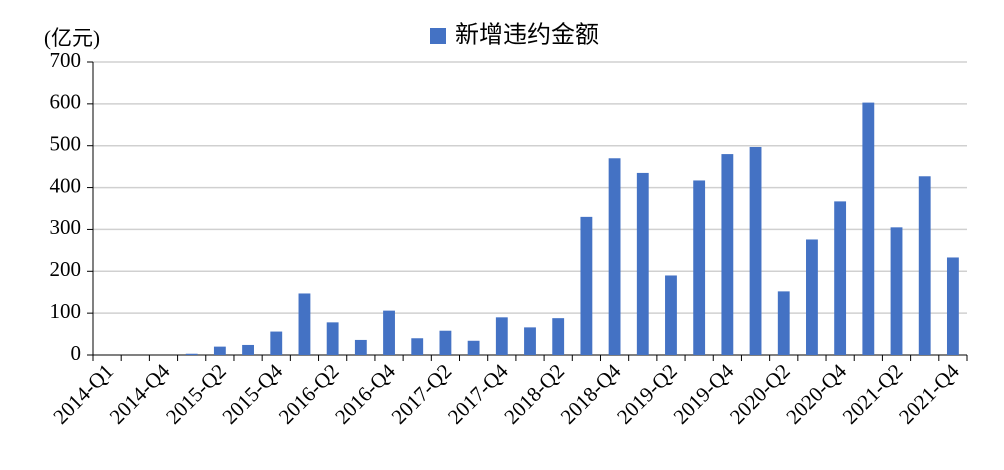 Image resolution: width=1004 pixels, height=470 pixels. What do you see at coordinates (66, 311) in the screenshot?
I see `y-tick-label: 100` at bounding box center [66, 311].